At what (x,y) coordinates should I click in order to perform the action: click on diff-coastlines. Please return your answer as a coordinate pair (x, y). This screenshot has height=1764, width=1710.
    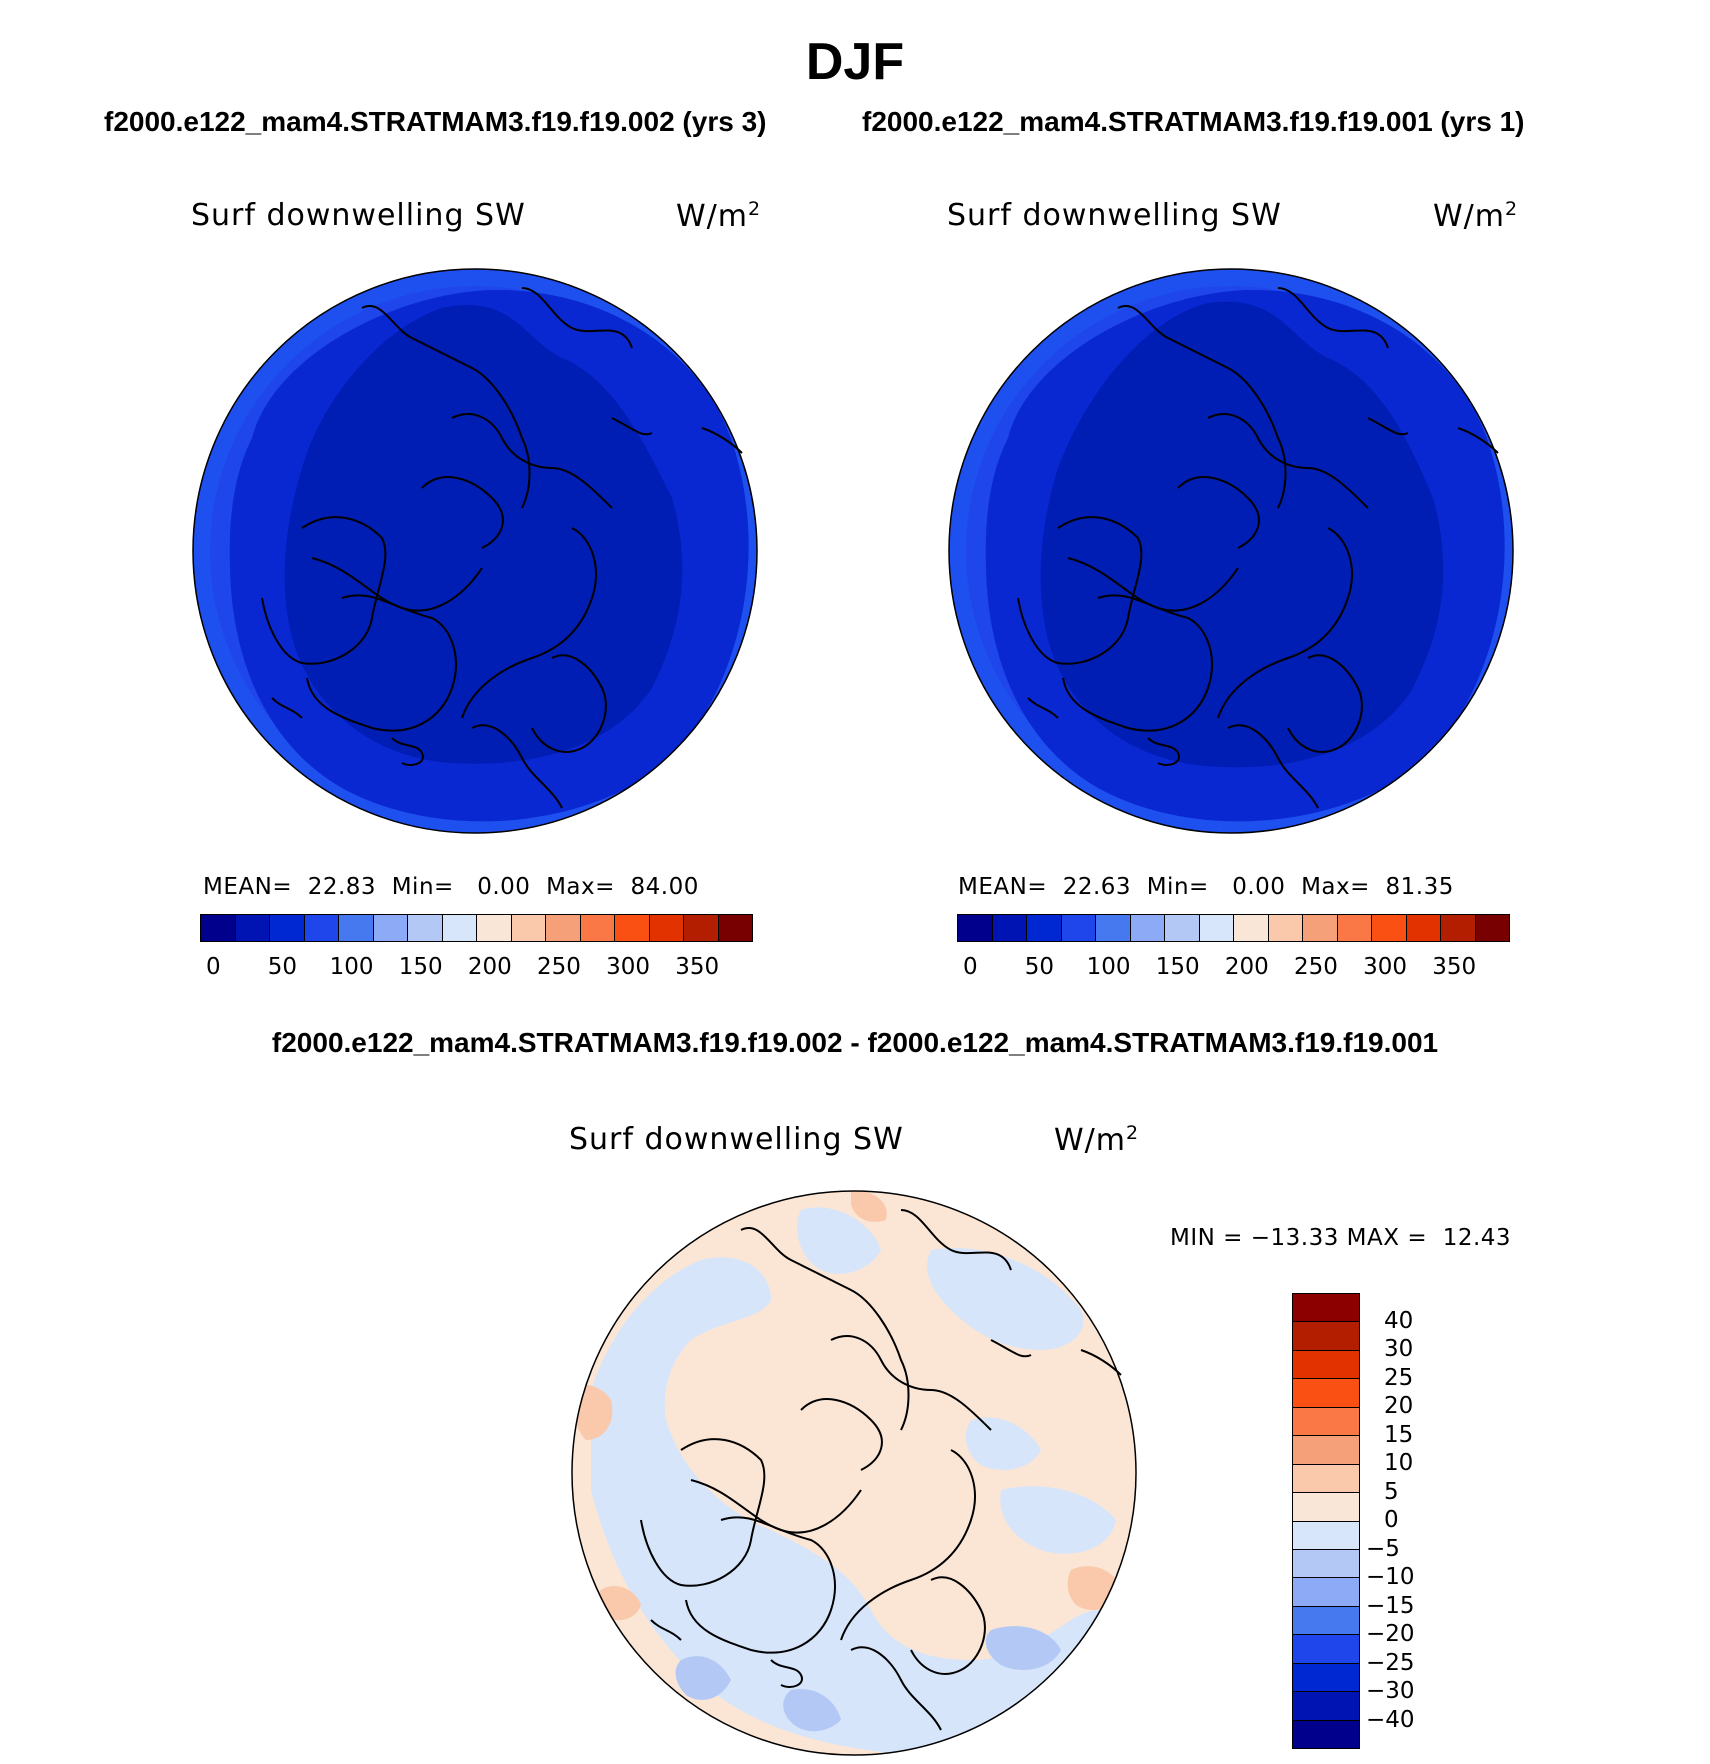
    Looking at the image, I should click on (881, 1470).